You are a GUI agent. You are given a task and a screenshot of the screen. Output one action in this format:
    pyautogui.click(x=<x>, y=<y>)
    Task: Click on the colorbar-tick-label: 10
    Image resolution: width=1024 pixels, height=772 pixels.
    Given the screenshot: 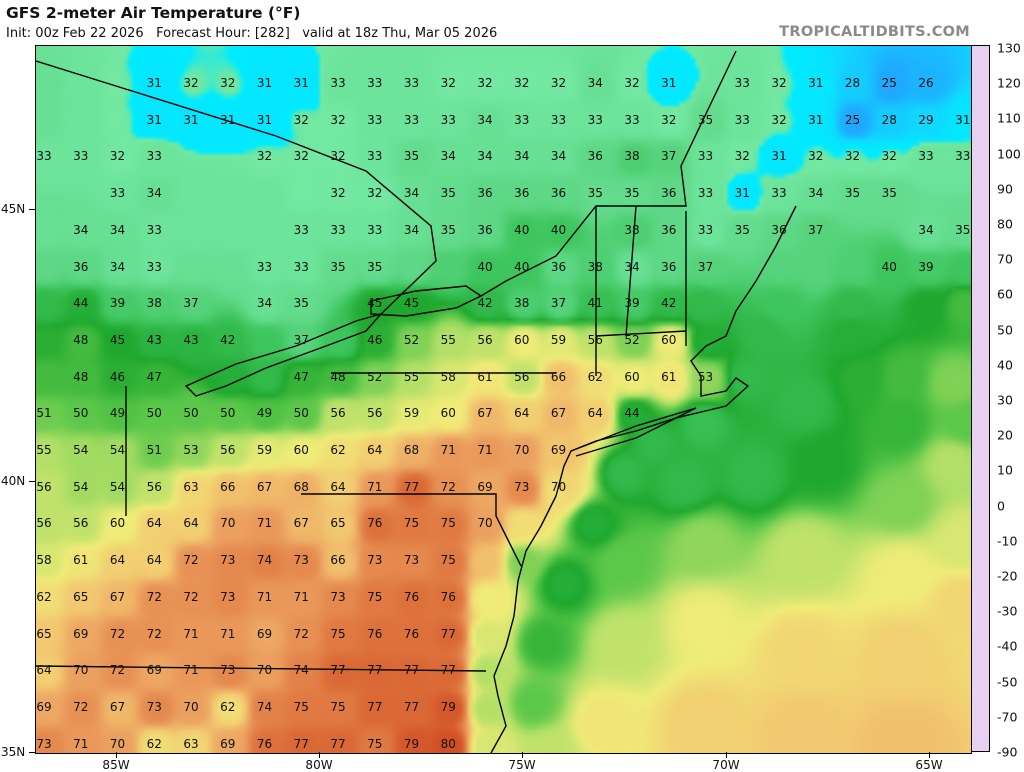 What is the action you would take?
    pyautogui.click(x=1005, y=470)
    